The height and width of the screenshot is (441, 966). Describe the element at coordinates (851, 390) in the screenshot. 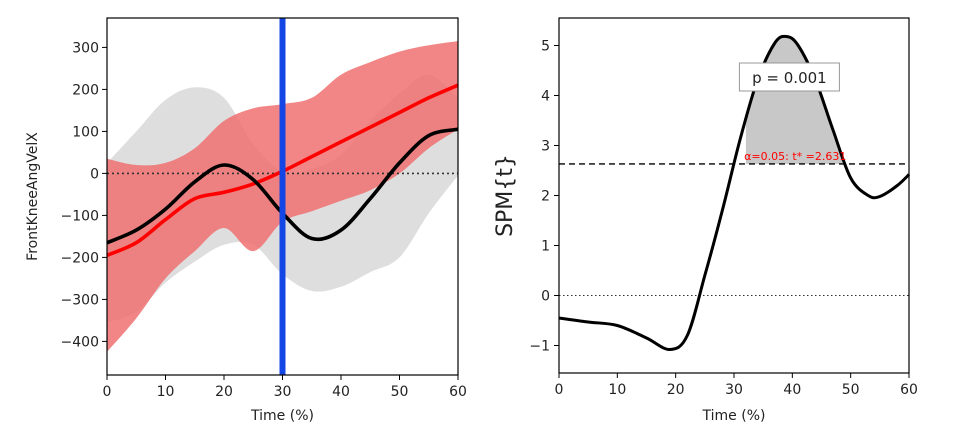

I see `right-x-tick-label: 50` at that location.